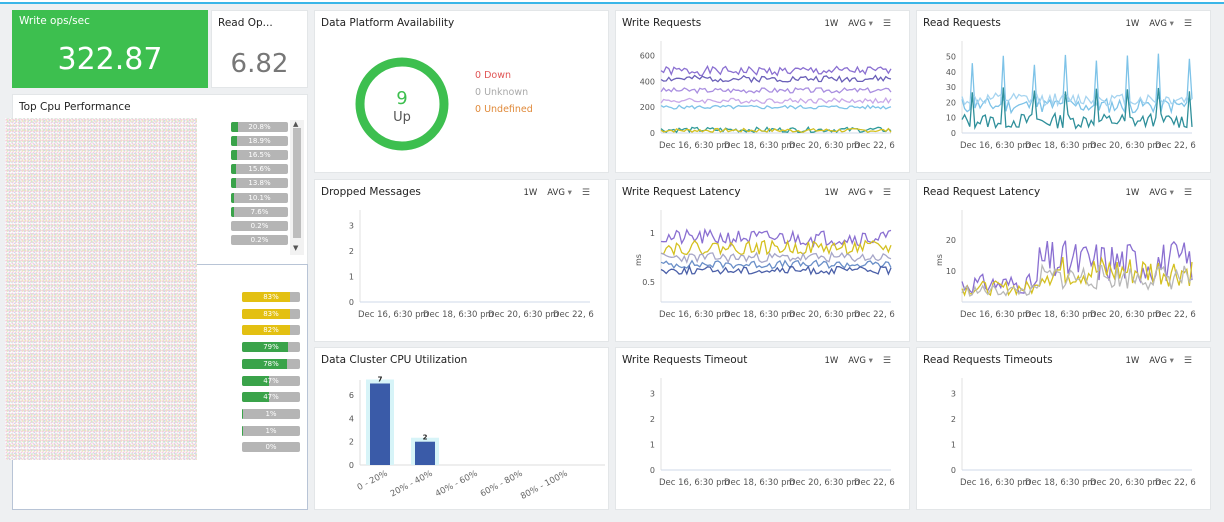 Image resolution: width=1224 pixels, height=522 pixels. I want to click on chart-title: Write Request Latency, so click(681, 192).